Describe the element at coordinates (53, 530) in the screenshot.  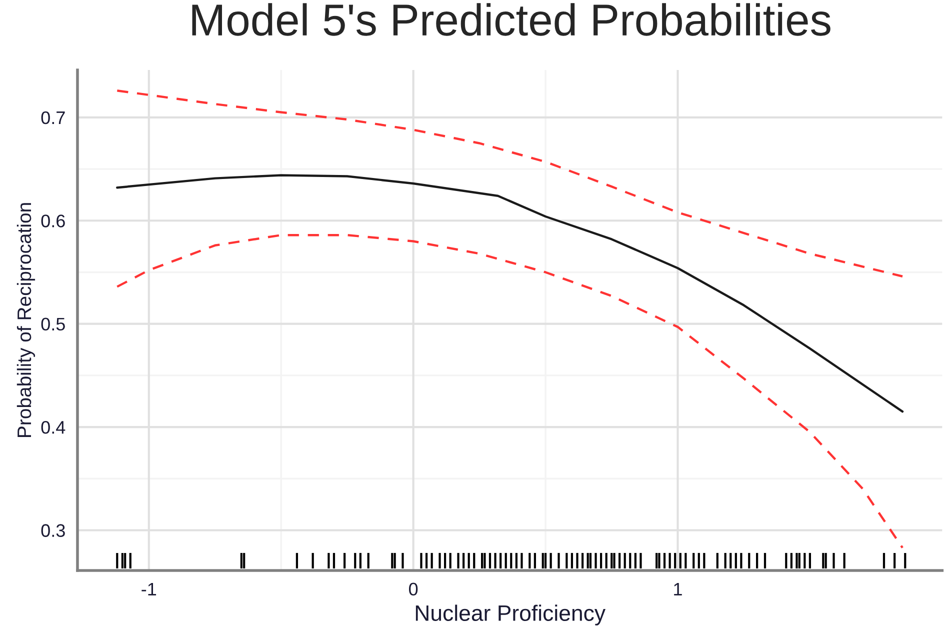
I see `y-tick-label: 0.3` at that location.